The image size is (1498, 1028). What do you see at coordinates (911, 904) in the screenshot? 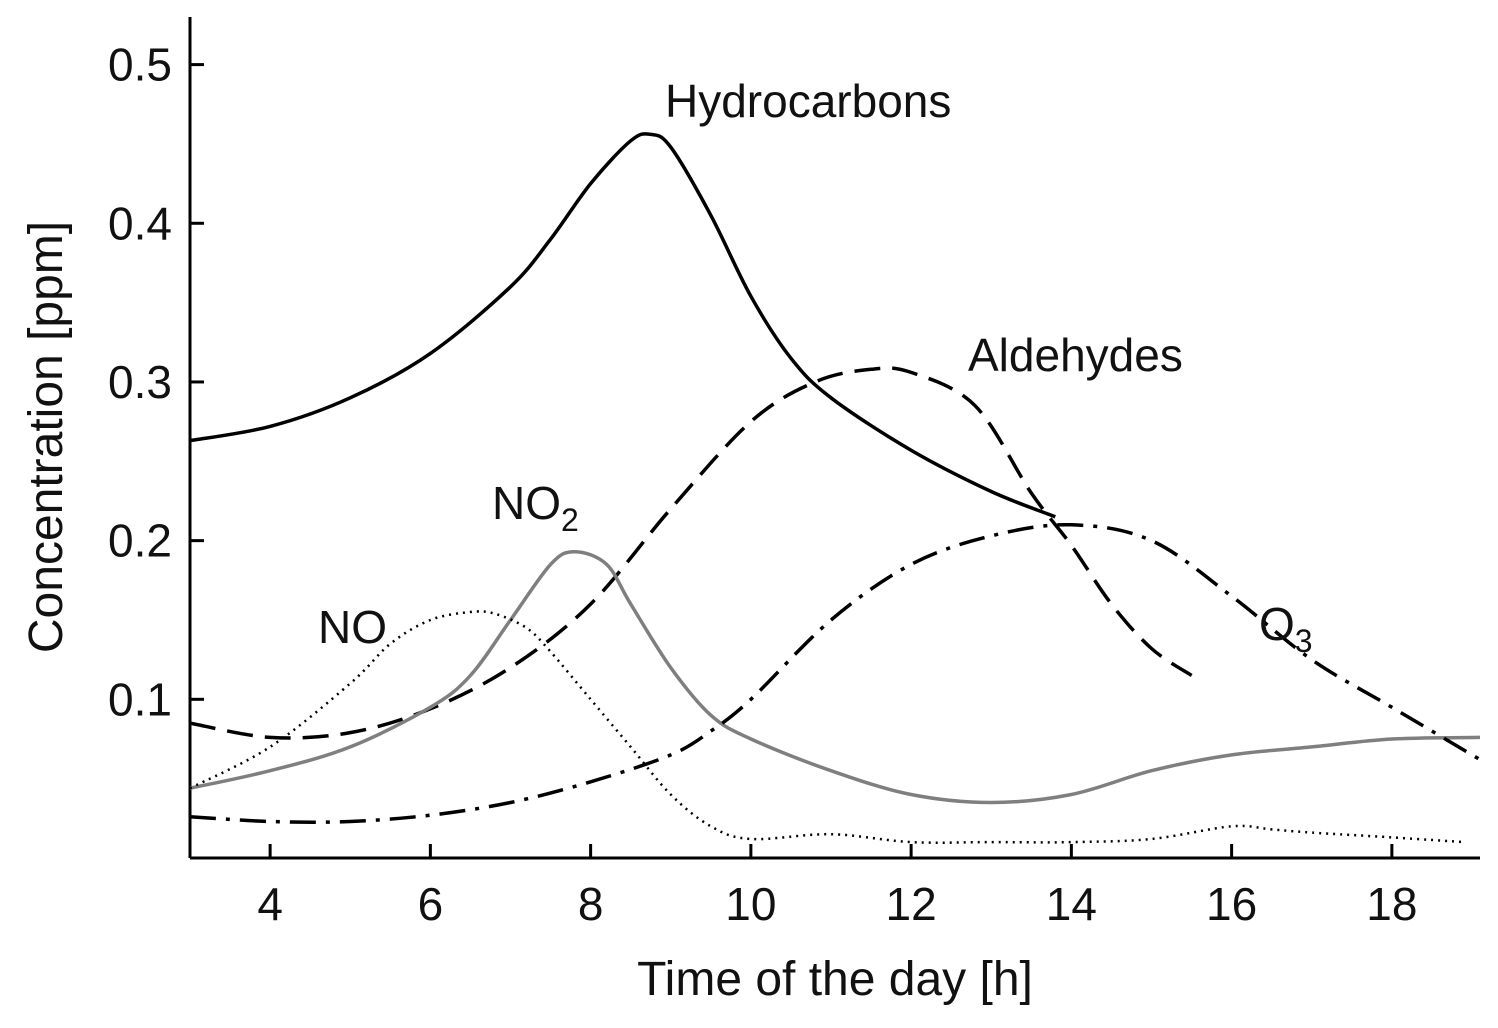
I see `x-tick-label: 12` at bounding box center [911, 904].